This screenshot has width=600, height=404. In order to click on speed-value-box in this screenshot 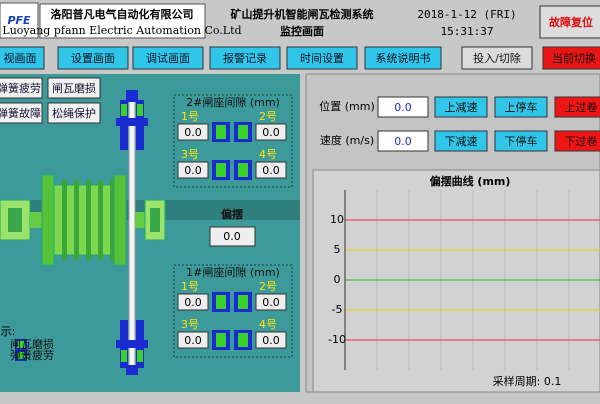, I will do `click(403, 141)`.